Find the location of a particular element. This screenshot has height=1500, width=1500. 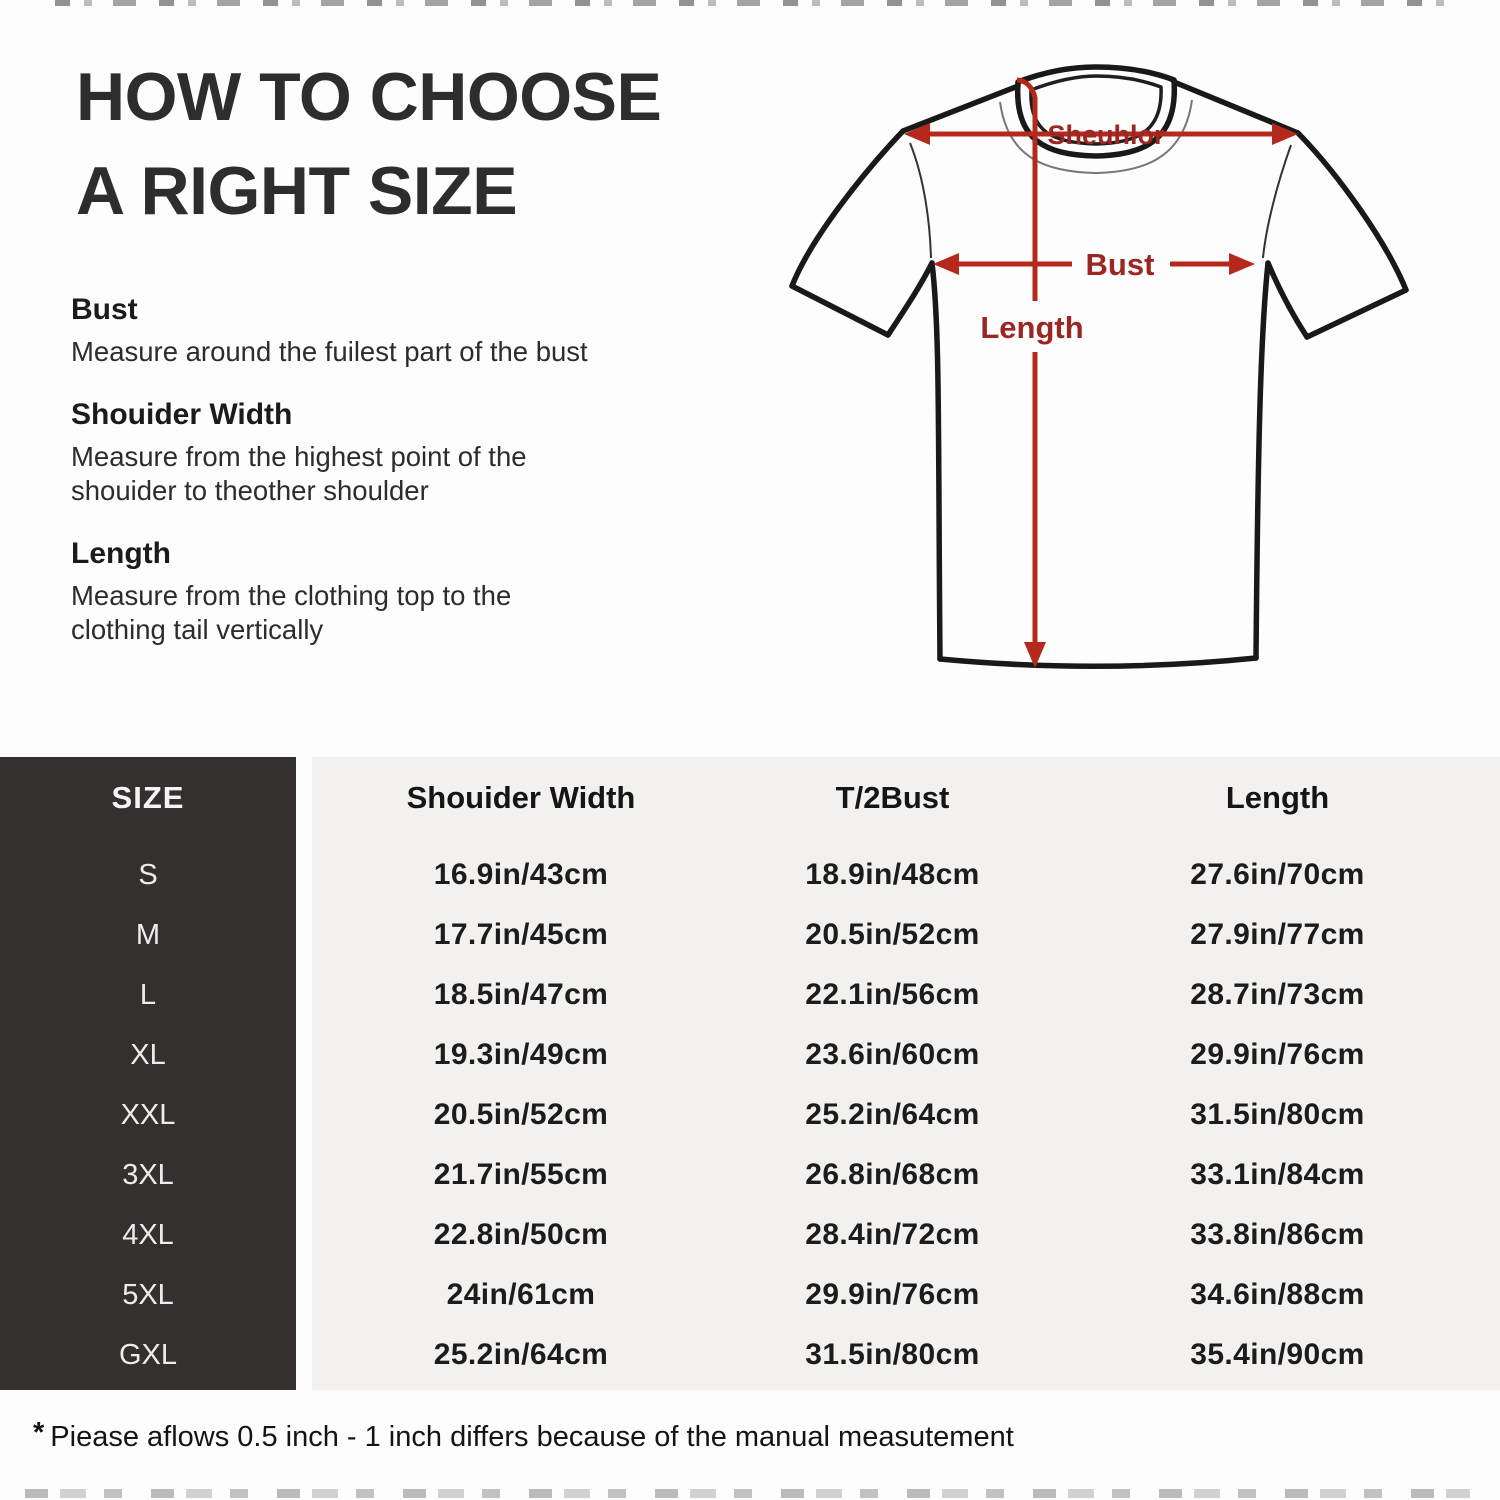

bust-heading: Bust is located at coordinates (104, 309).